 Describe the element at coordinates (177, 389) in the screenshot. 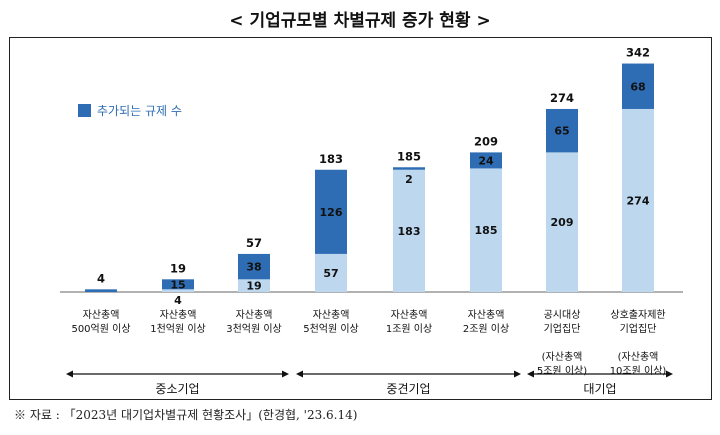

I see `group-label: 중소기업` at that location.